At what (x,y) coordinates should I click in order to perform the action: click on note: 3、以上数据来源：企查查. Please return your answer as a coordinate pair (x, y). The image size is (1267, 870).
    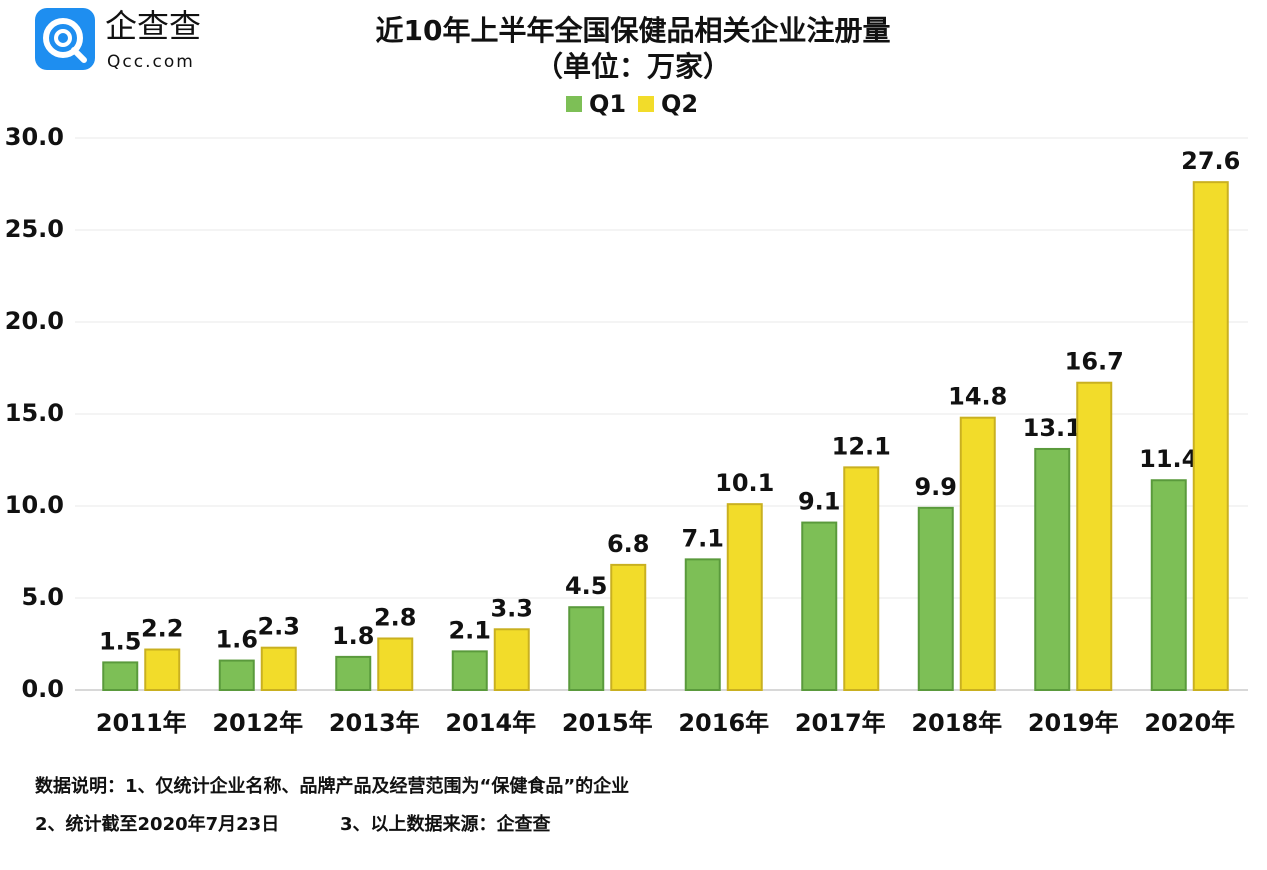
    Looking at the image, I should click on (445, 824).